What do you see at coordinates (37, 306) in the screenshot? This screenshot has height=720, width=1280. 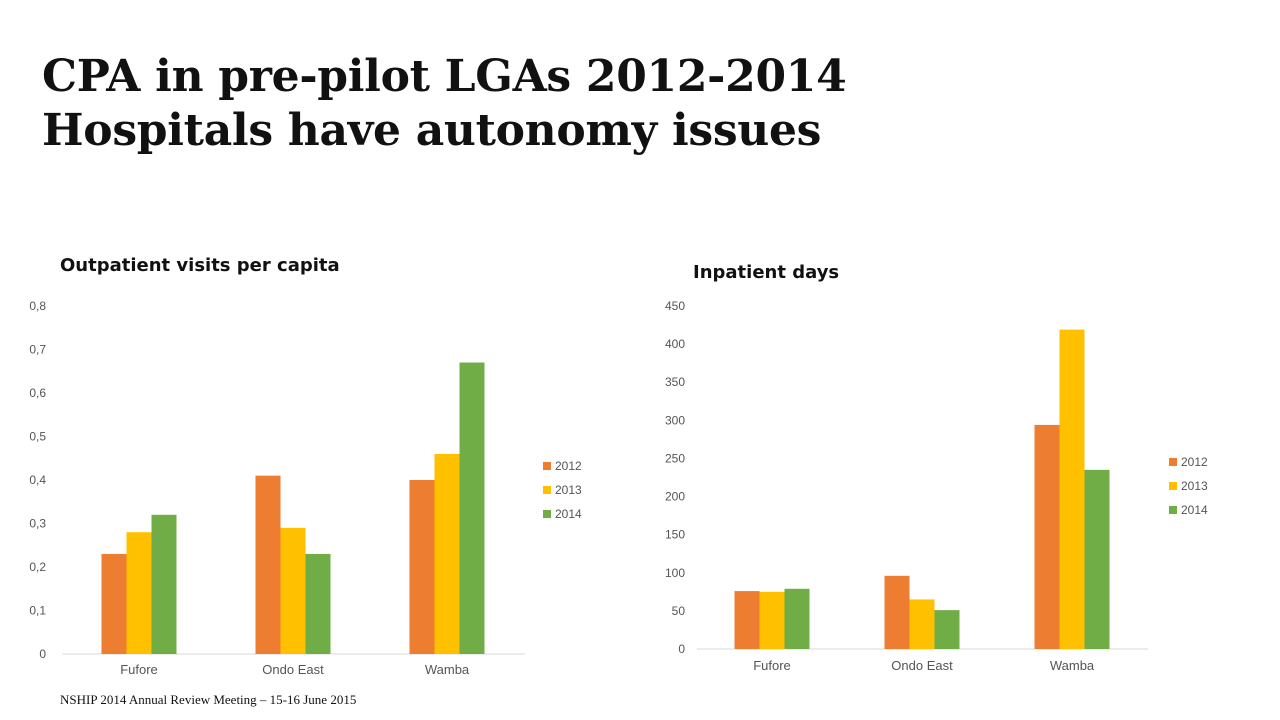 I see `y-tick-label: 0,8` at bounding box center [37, 306].